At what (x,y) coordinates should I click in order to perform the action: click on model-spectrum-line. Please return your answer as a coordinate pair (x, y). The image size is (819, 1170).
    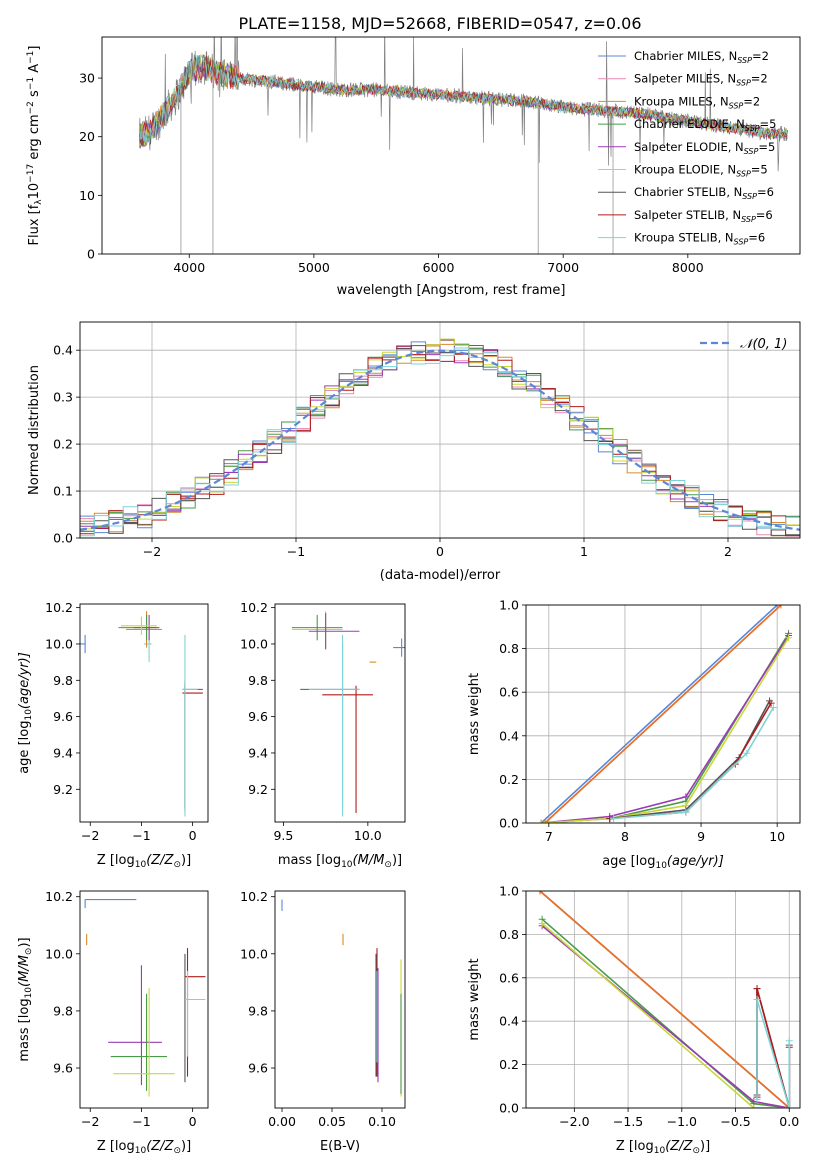
    Looking at the image, I should click on (463, 101).